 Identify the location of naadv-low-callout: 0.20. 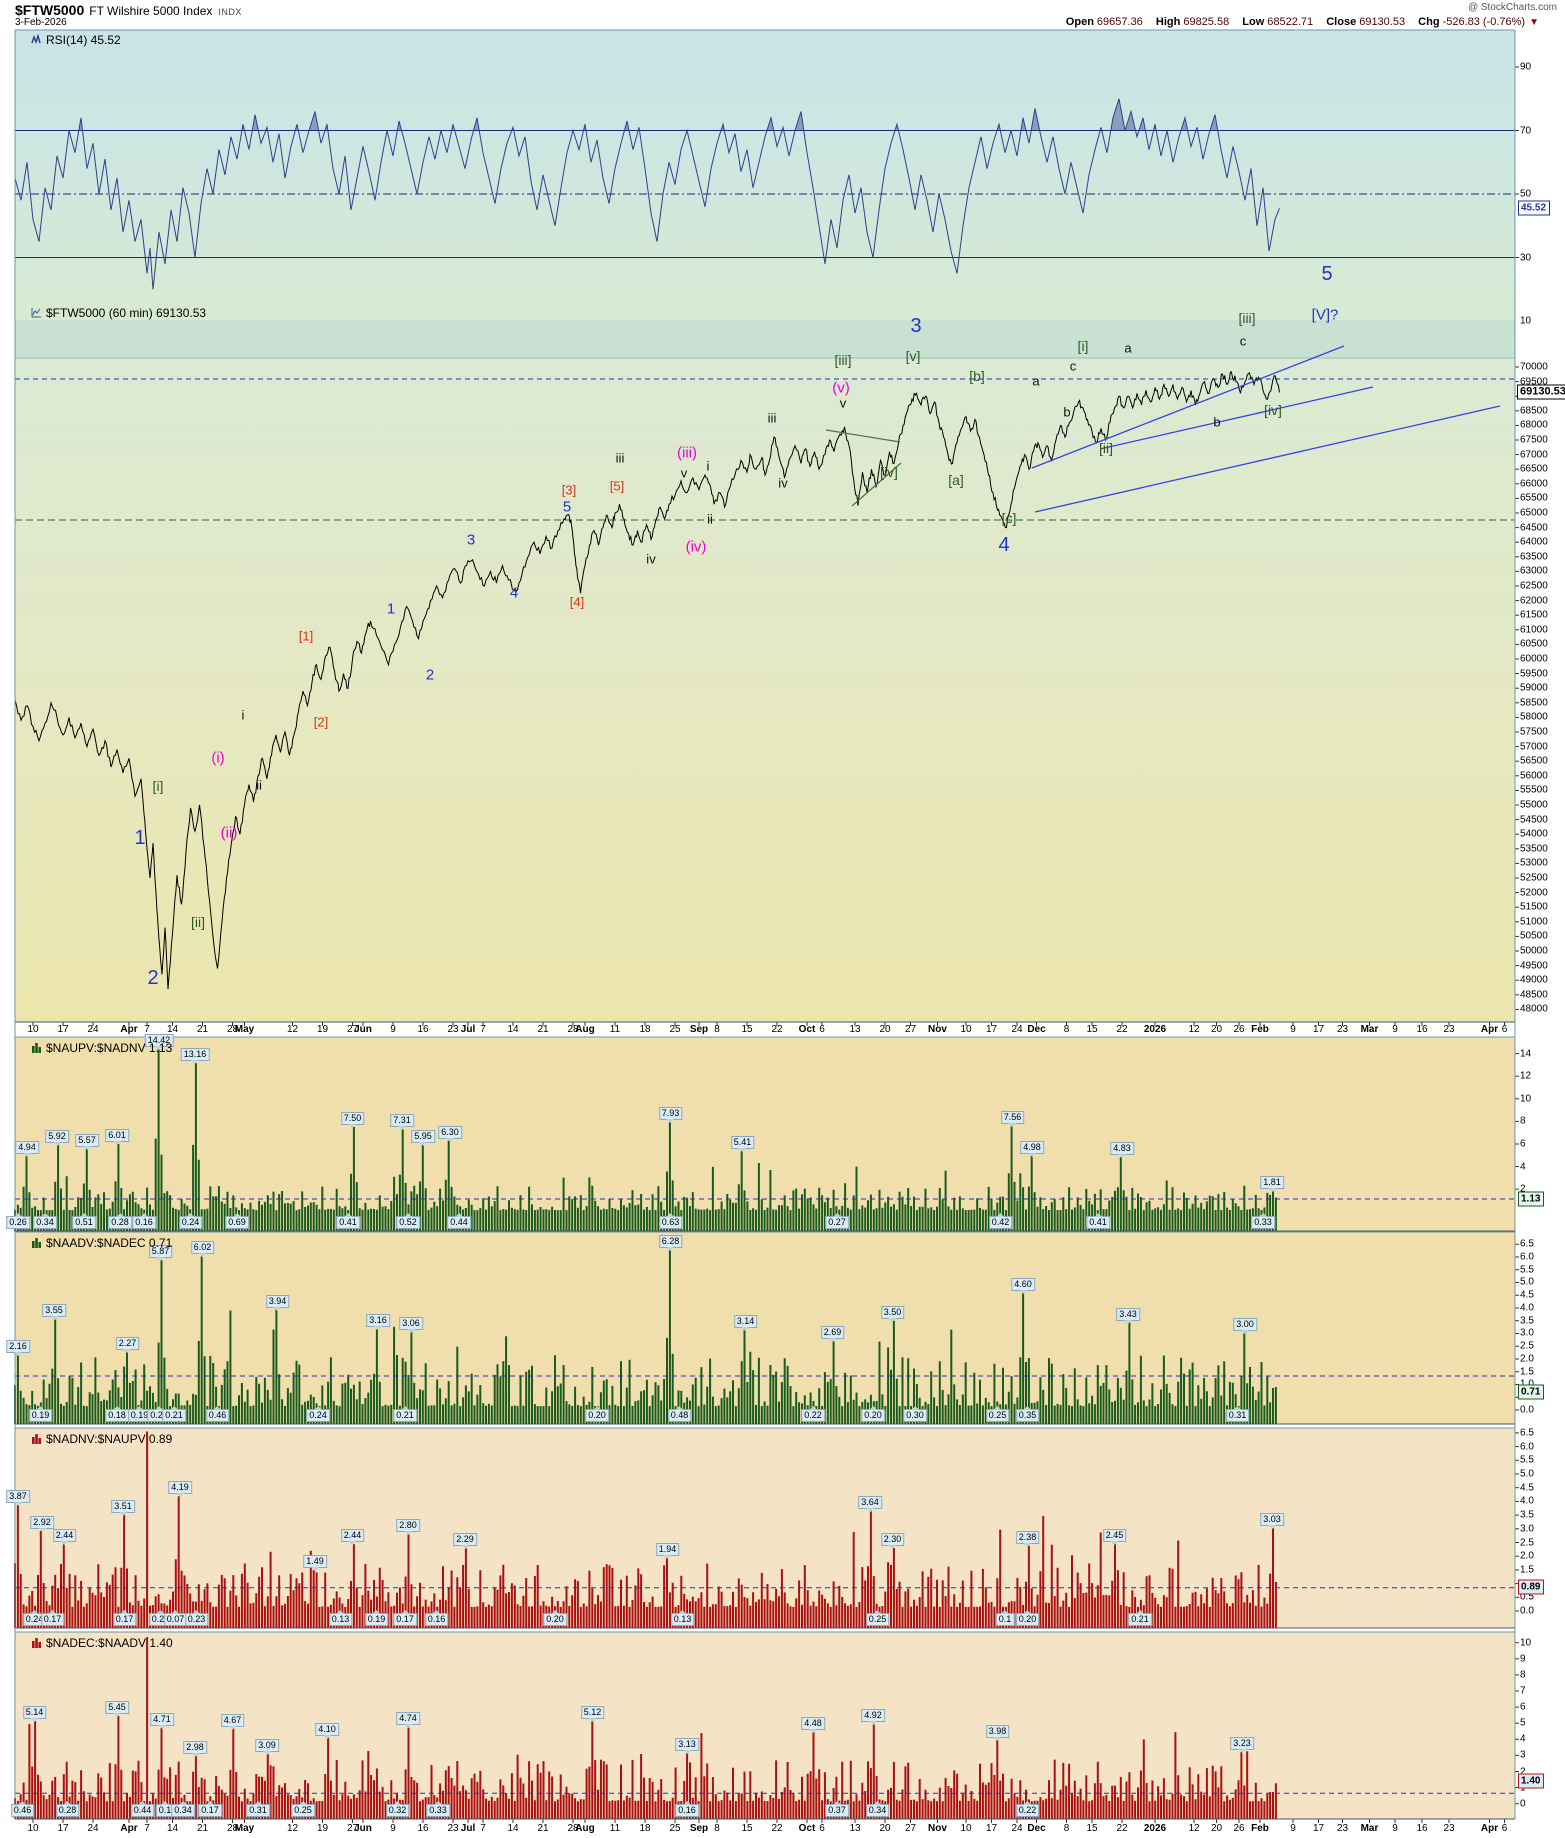
(597, 1414).